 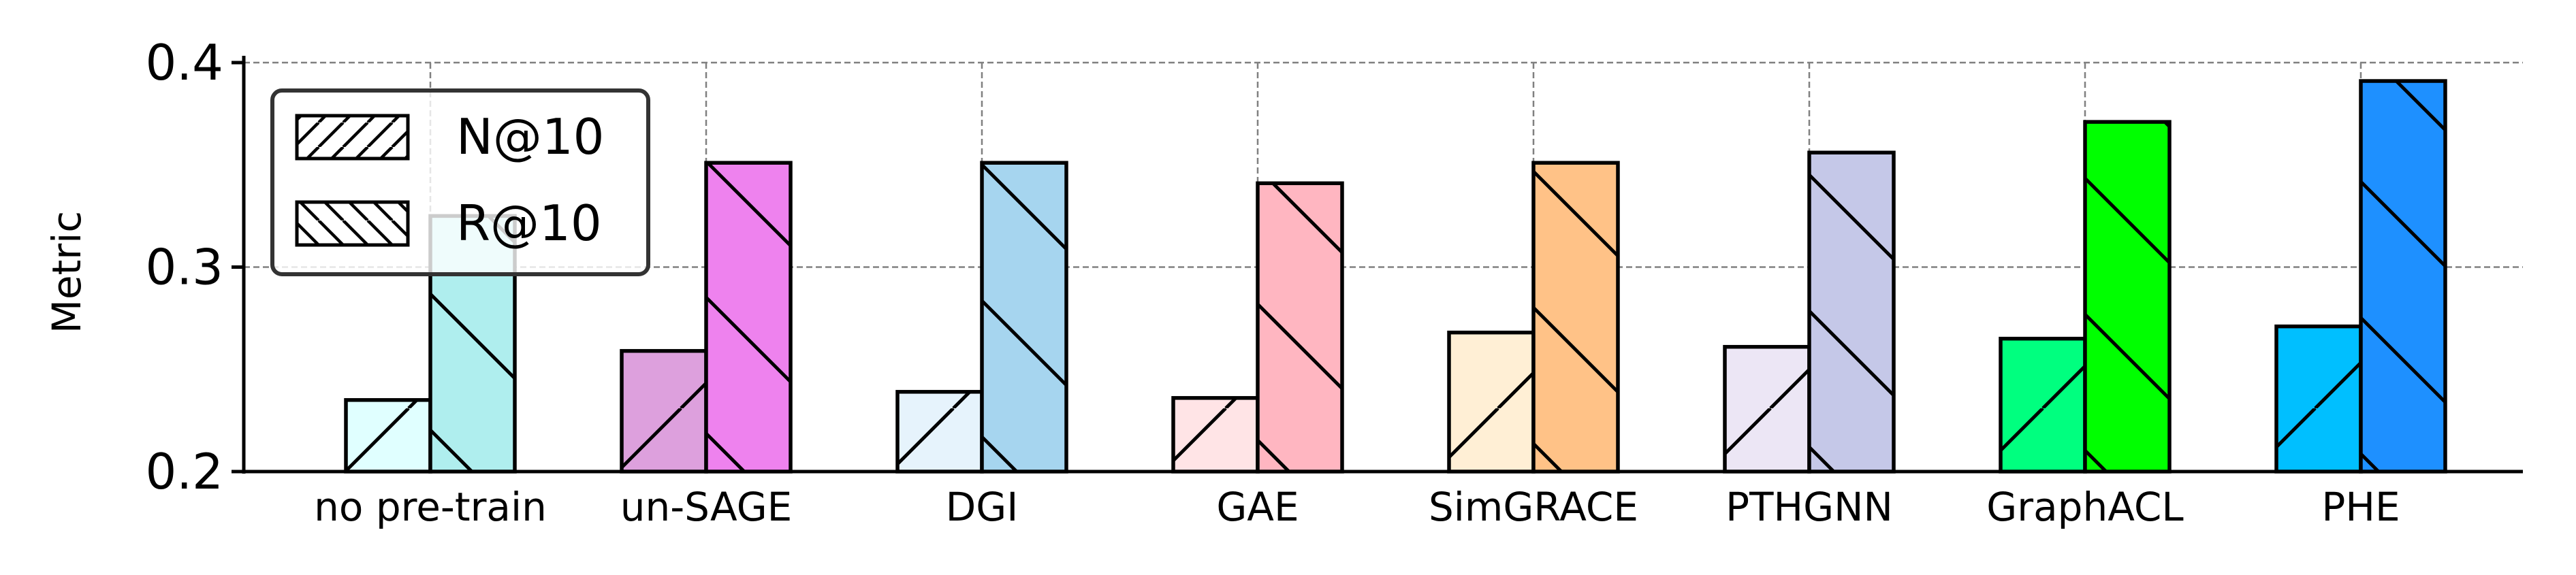 What do you see at coordinates (184, 267) in the screenshot?
I see `y-tick-label-0-3: 0.3` at bounding box center [184, 267].